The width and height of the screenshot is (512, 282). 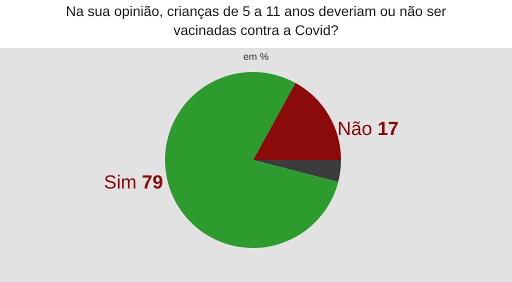 What do you see at coordinates (120, 183) in the screenshot?
I see `slice-label: Sim` at bounding box center [120, 183].